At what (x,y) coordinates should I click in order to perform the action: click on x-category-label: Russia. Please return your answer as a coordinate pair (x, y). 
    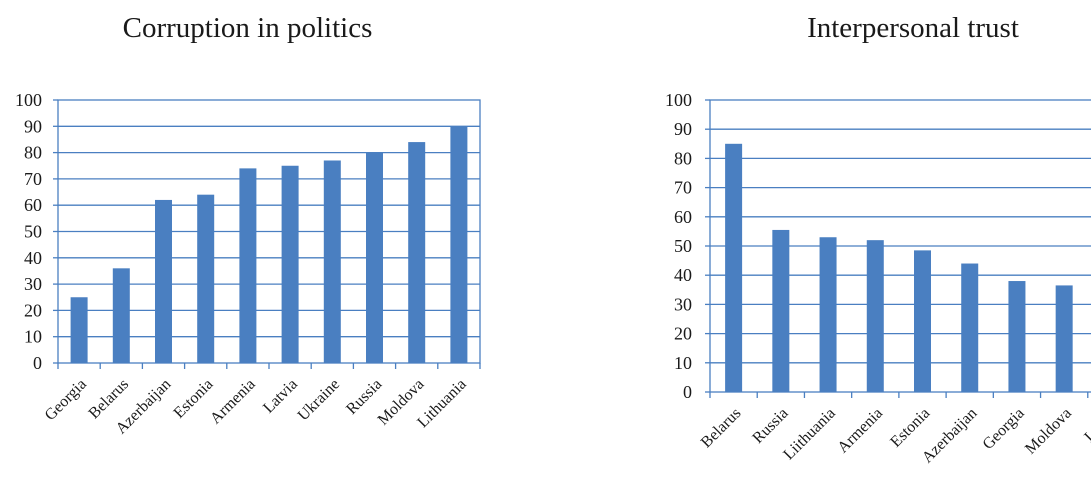
    Looking at the image, I should click on (770, 426).